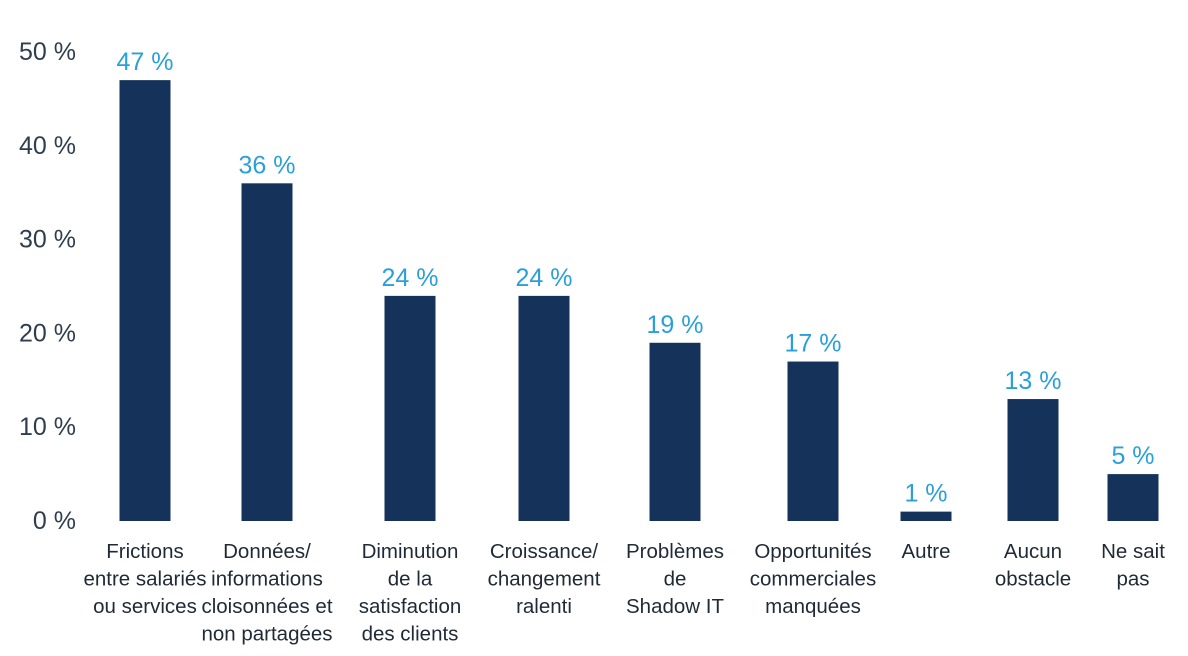  What do you see at coordinates (1132, 456) in the screenshot?
I see `value-label: 5 %` at bounding box center [1132, 456].